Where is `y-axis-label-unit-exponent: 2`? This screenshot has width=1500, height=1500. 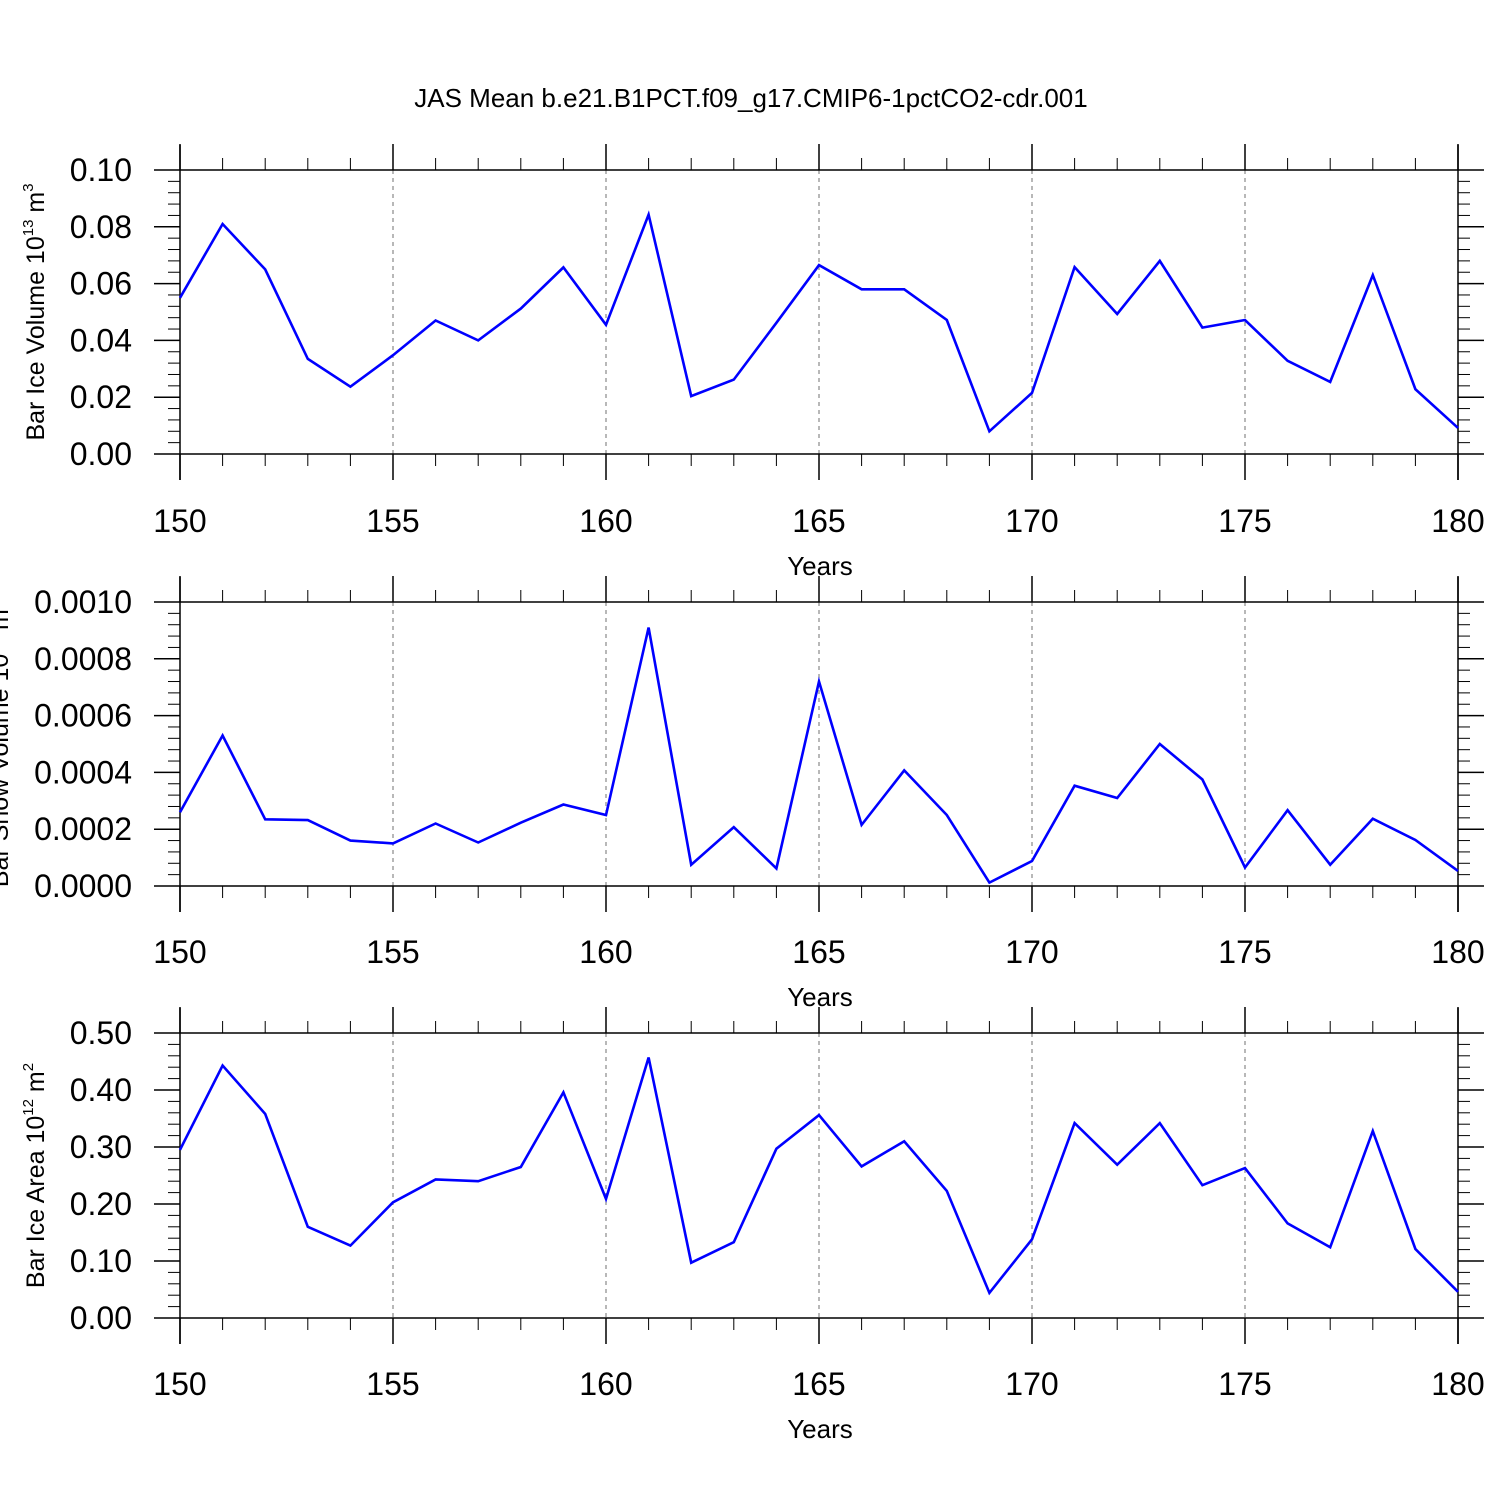
y-axis-label-unit-exponent: 2 is located at coordinates (28, 1067).